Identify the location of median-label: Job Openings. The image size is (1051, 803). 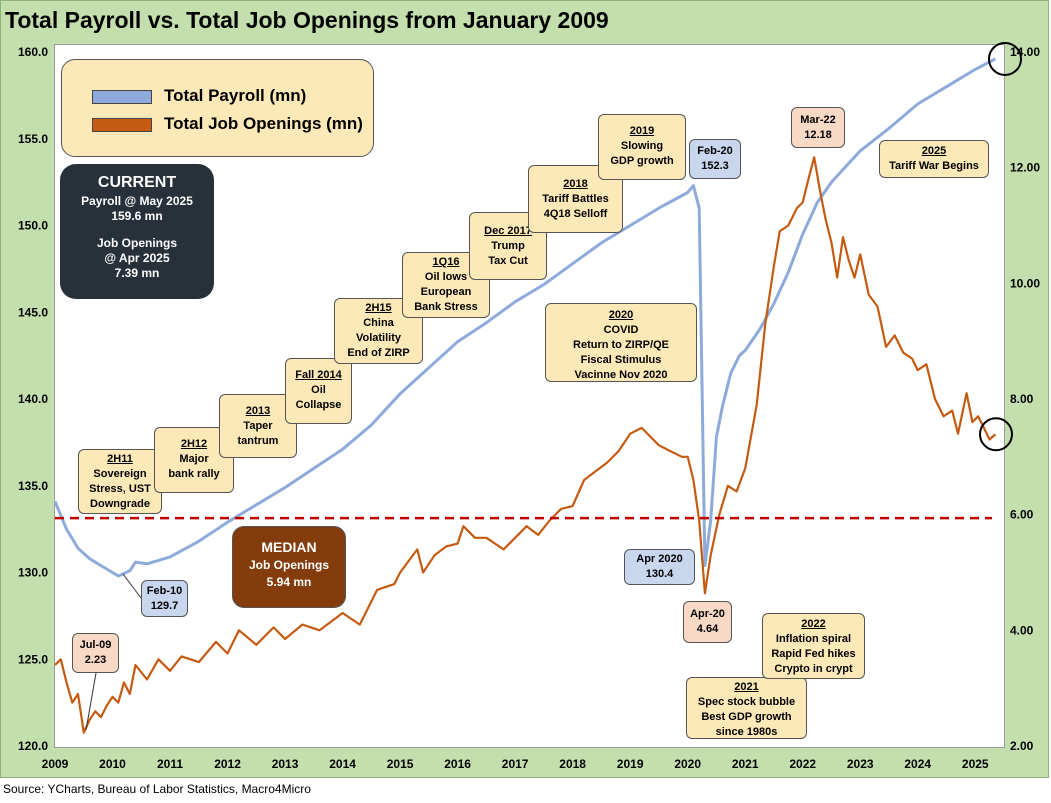
(288, 565).